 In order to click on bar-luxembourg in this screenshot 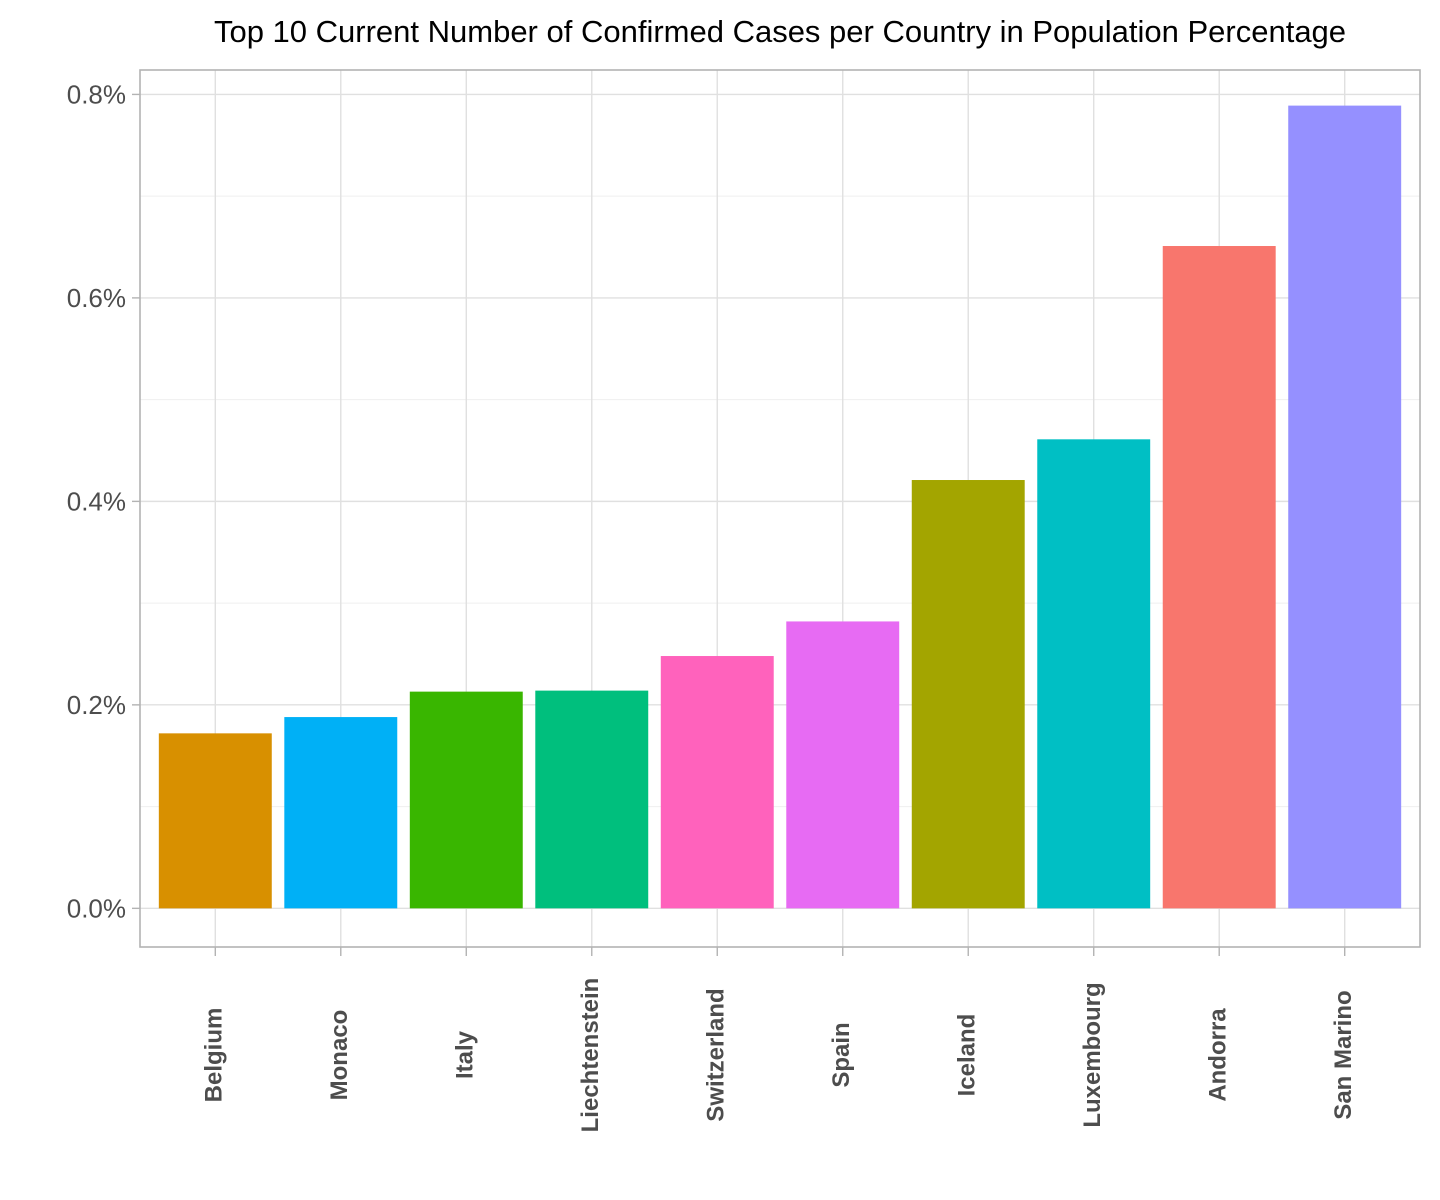, I will do `click(1094, 674)`.